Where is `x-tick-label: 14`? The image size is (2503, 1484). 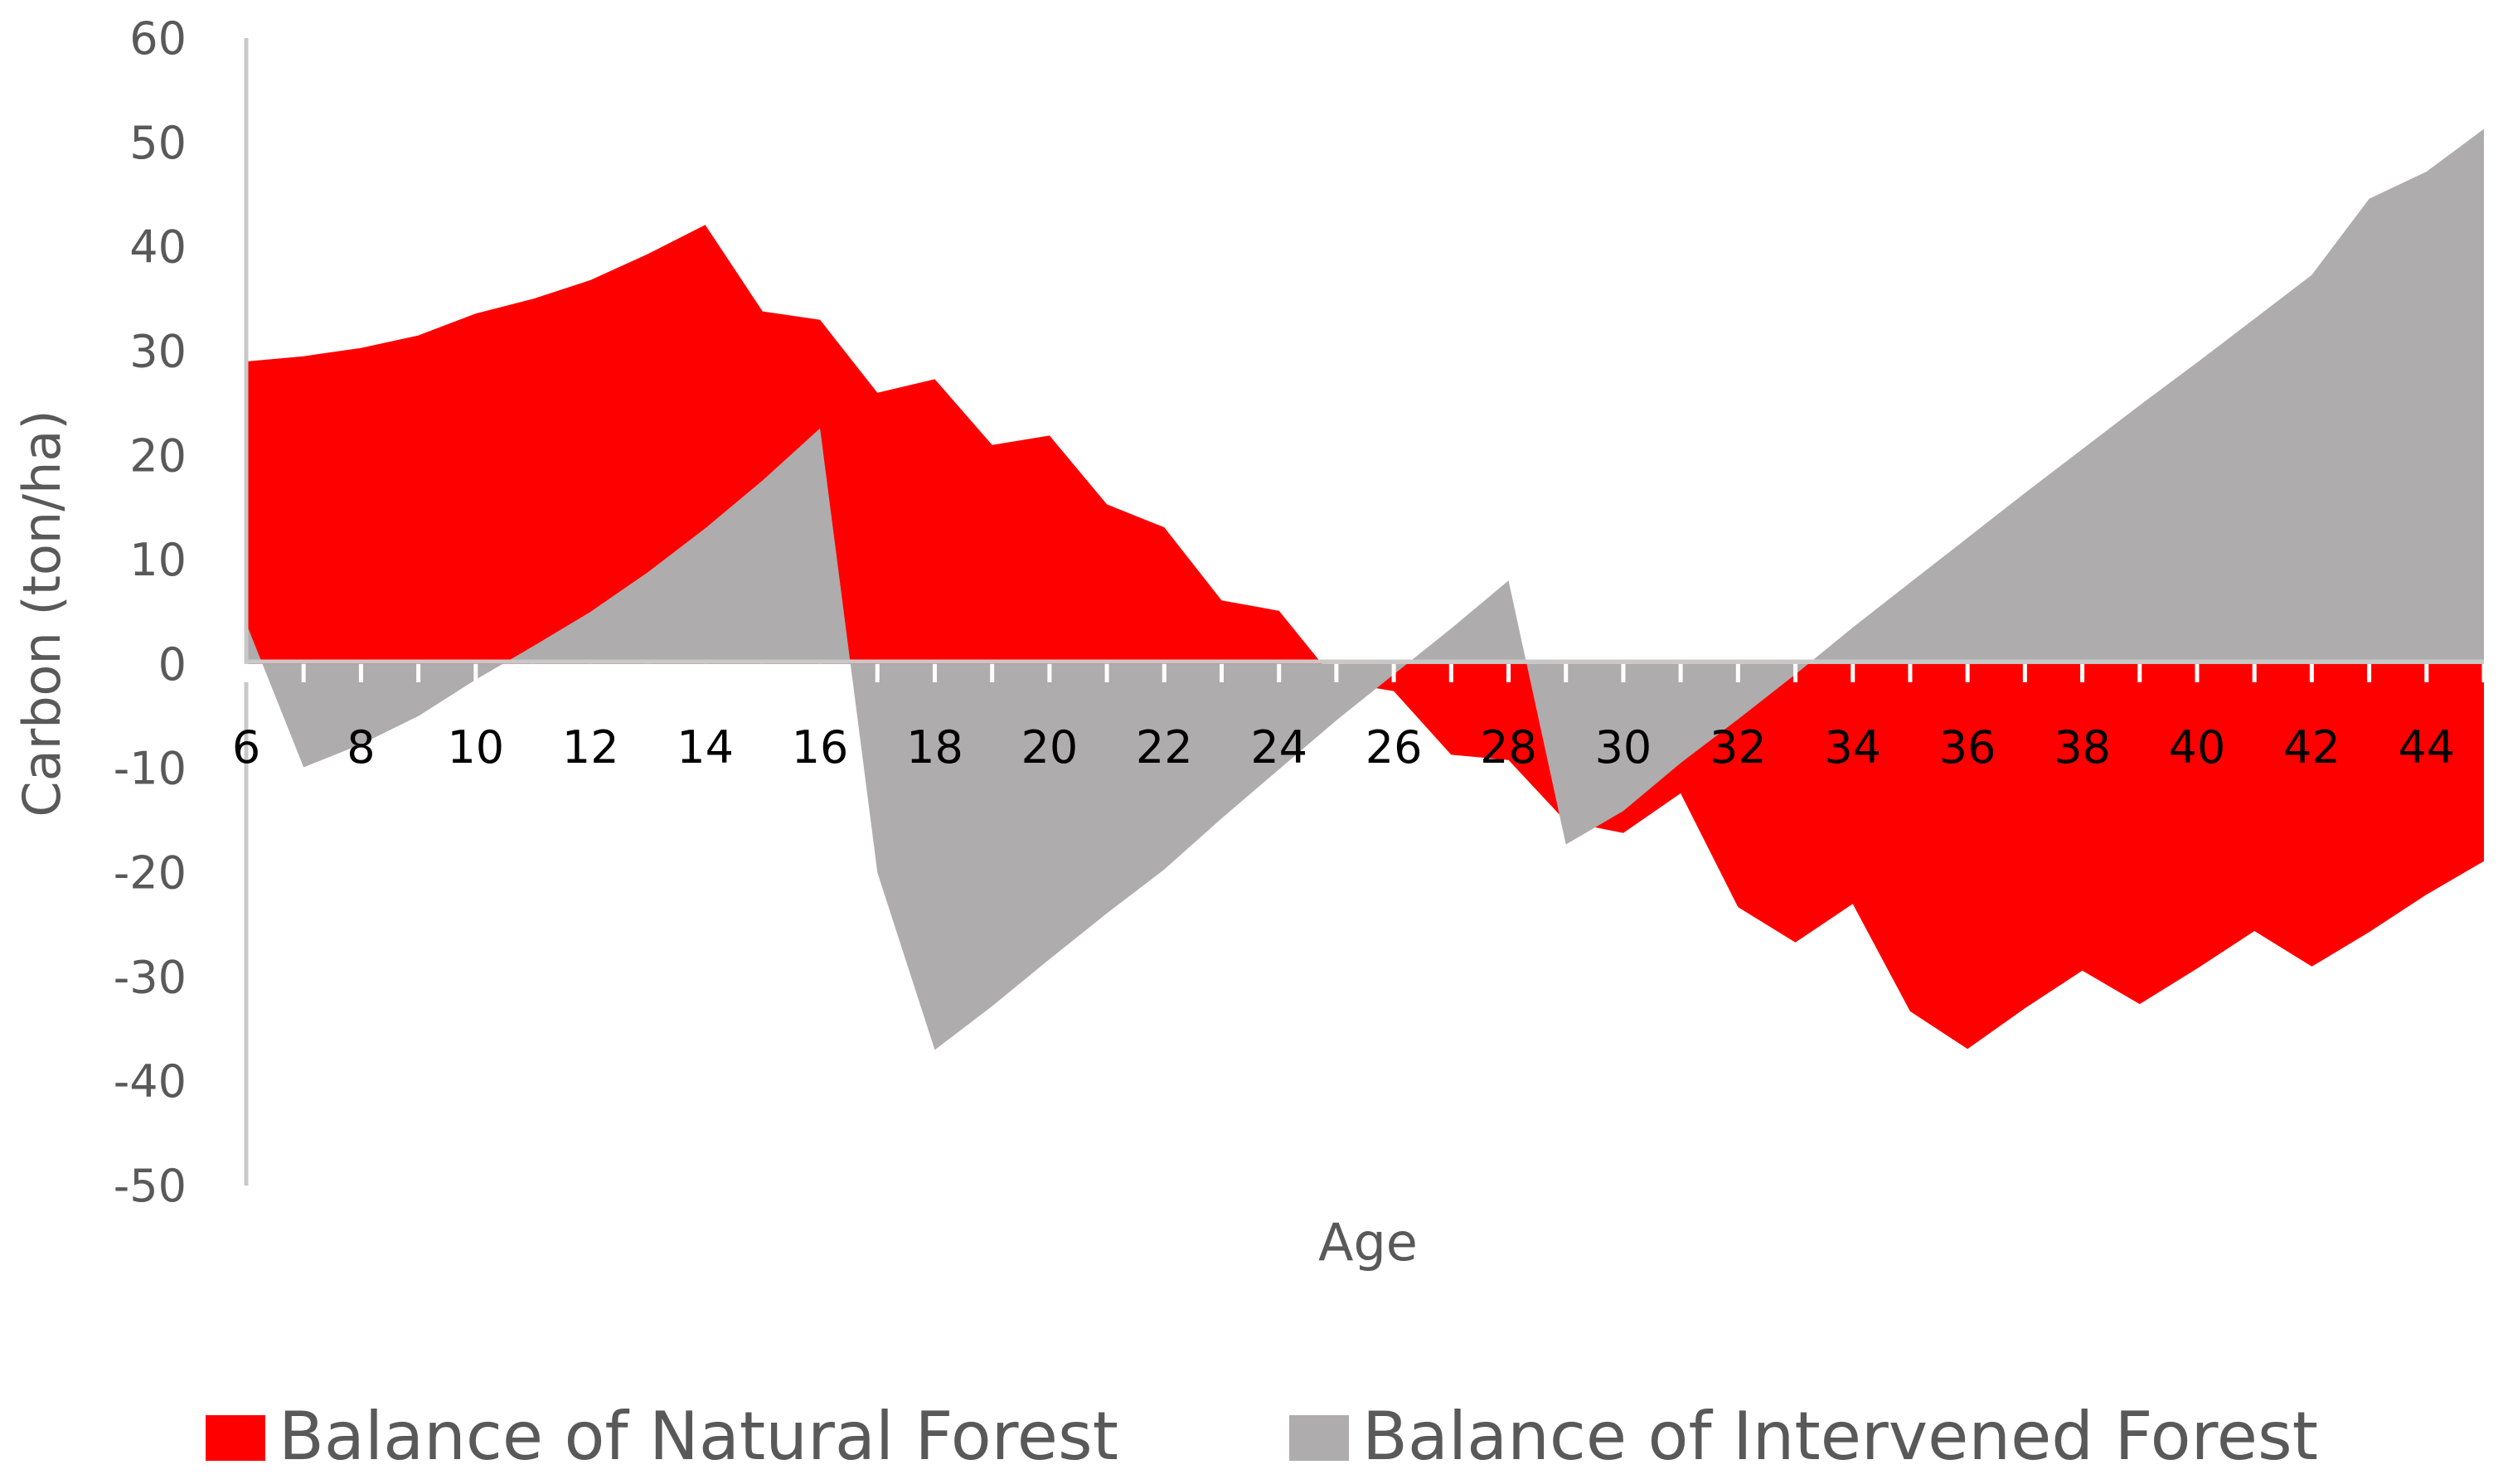 x-tick-label: 14 is located at coordinates (705, 748).